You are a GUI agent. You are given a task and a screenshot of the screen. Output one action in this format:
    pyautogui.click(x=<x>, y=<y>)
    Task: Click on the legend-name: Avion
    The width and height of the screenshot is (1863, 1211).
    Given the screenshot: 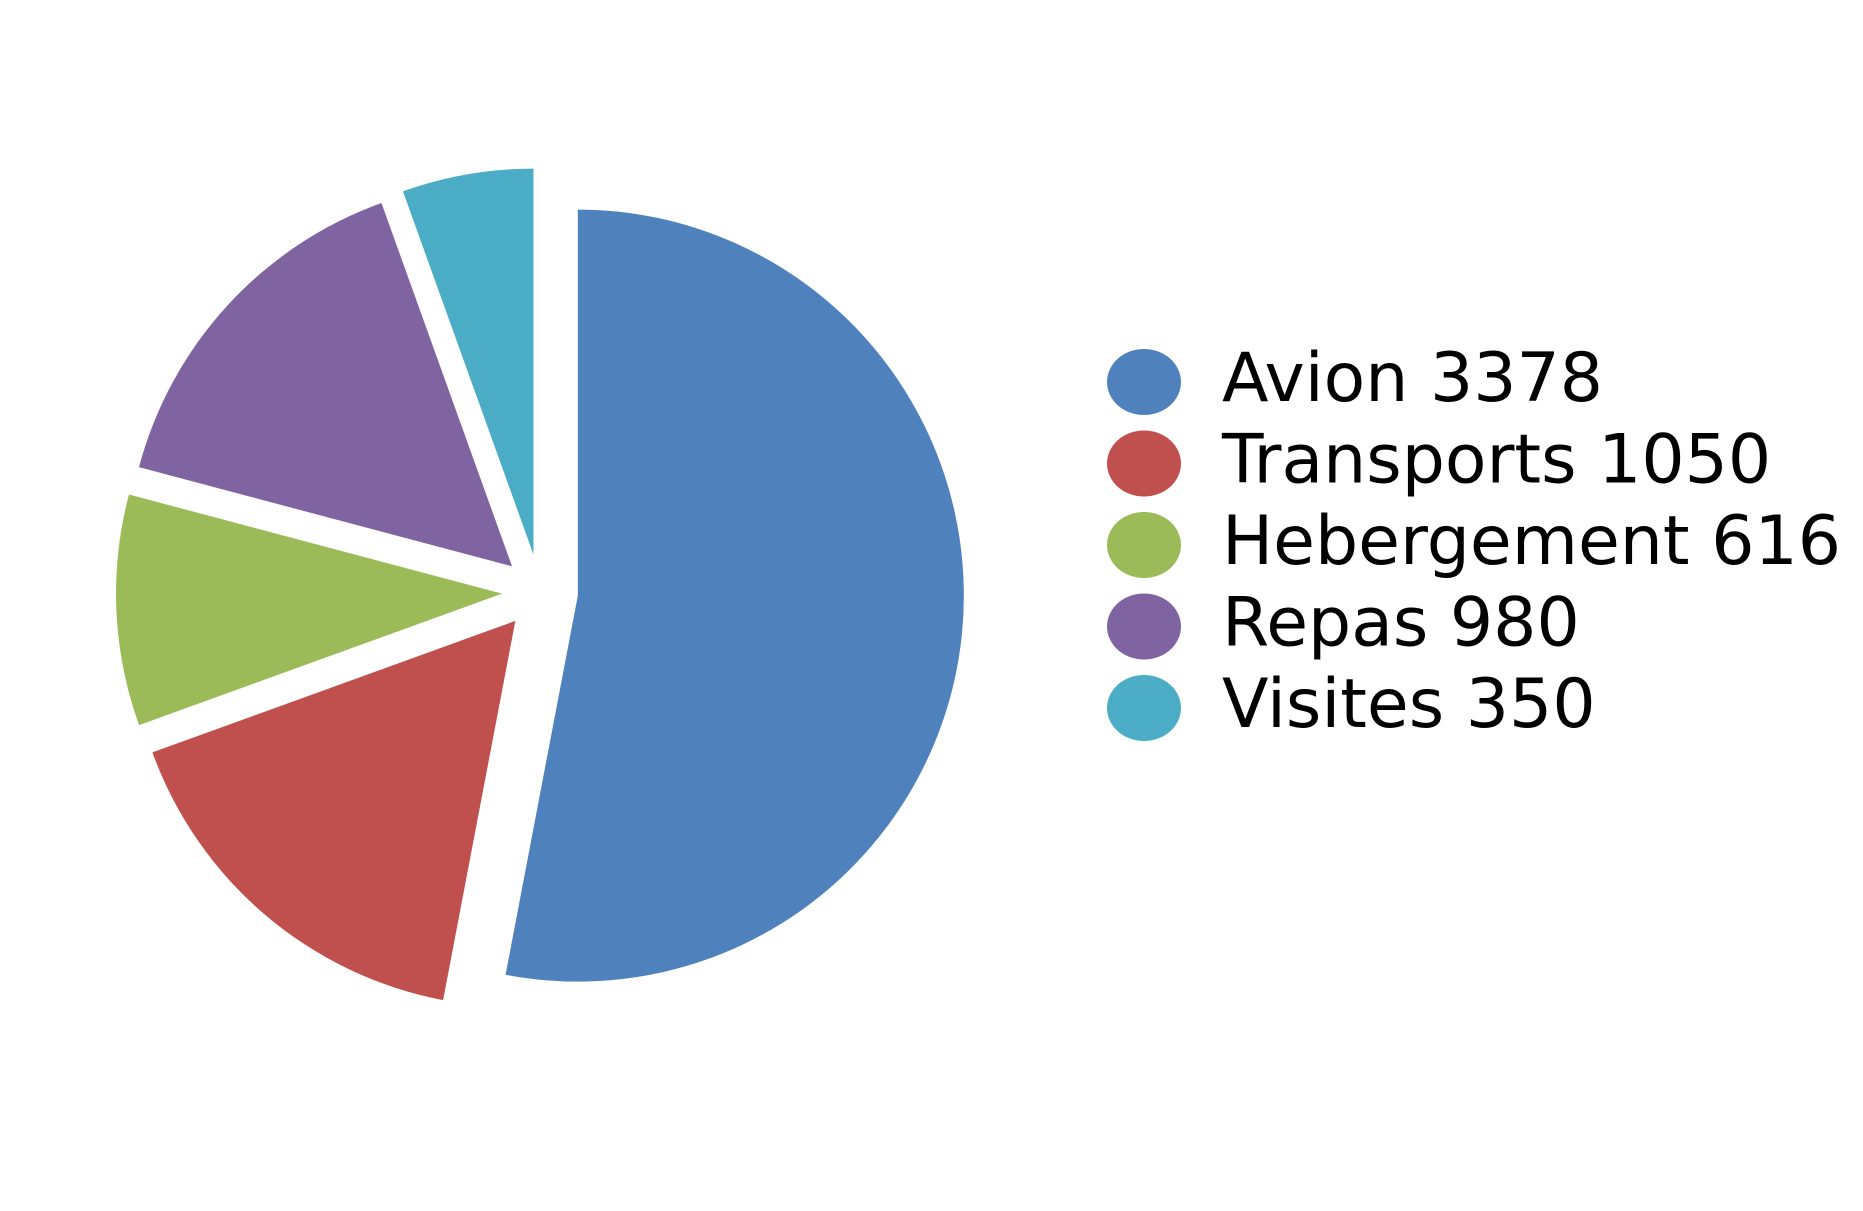 What is the action you would take?
    pyautogui.click(x=1315, y=378)
    